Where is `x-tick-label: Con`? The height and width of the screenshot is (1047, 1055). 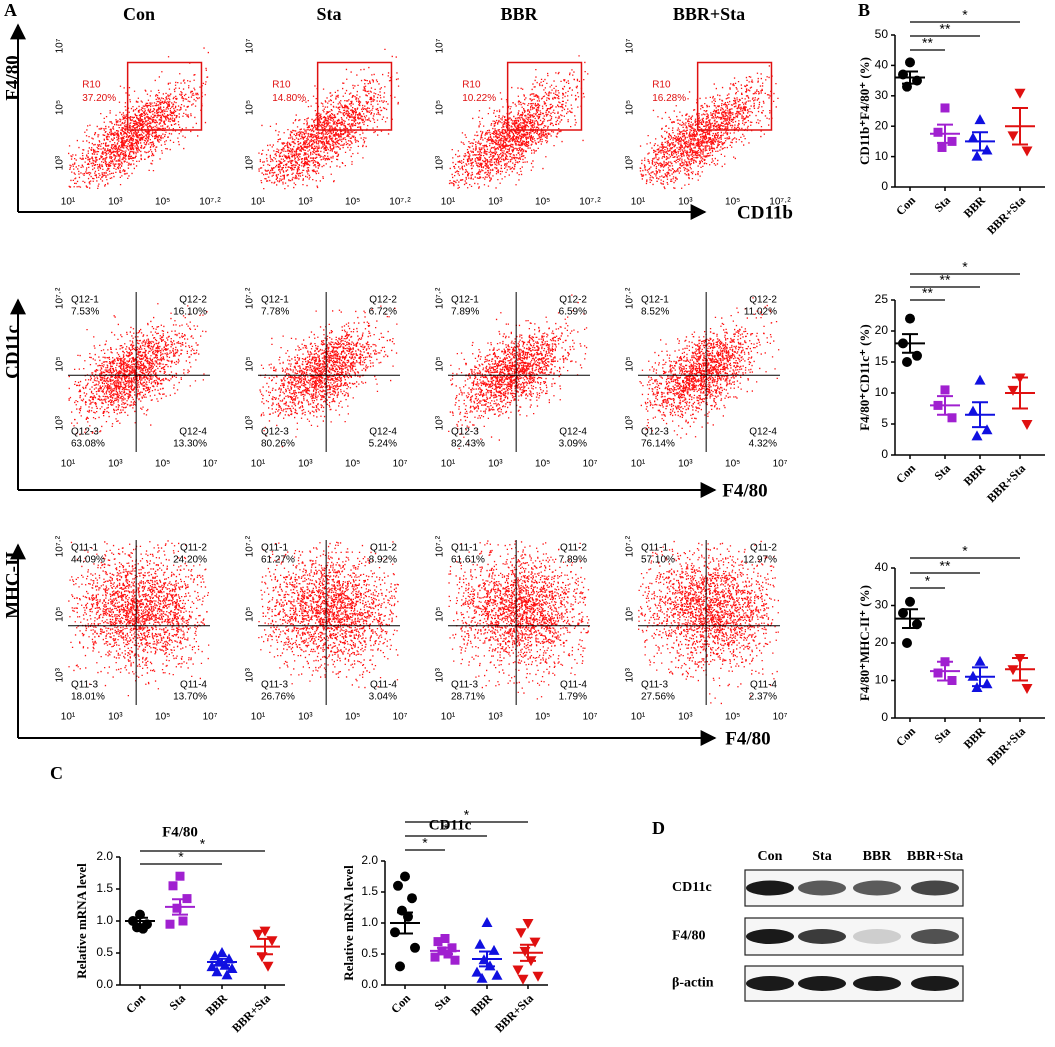
x-tick-label: Con is located at coordinates (905, 736).